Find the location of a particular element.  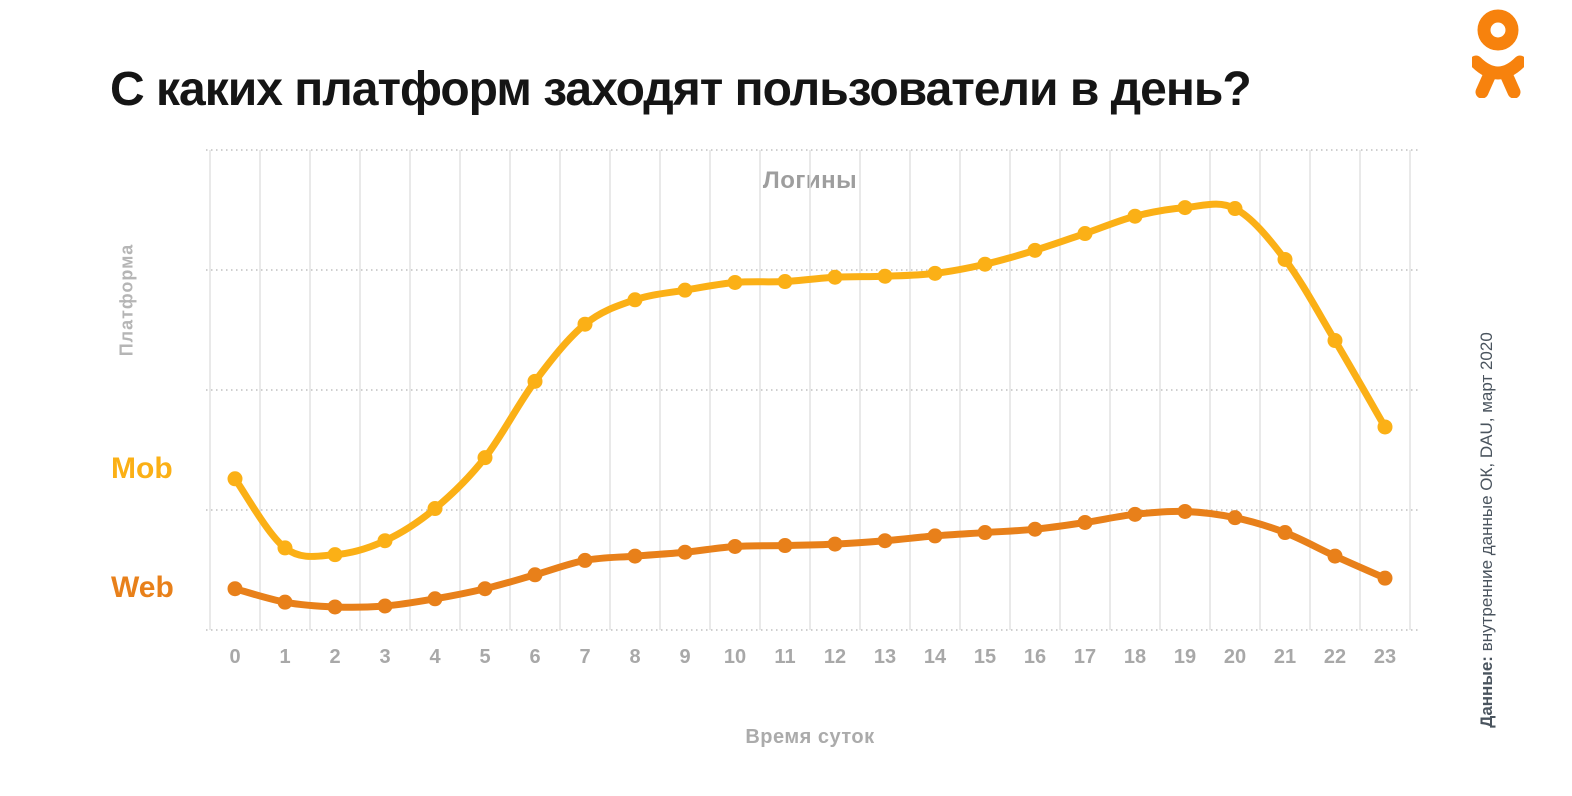

x-tick-label: 21 is located at coordinates (1285, 657).